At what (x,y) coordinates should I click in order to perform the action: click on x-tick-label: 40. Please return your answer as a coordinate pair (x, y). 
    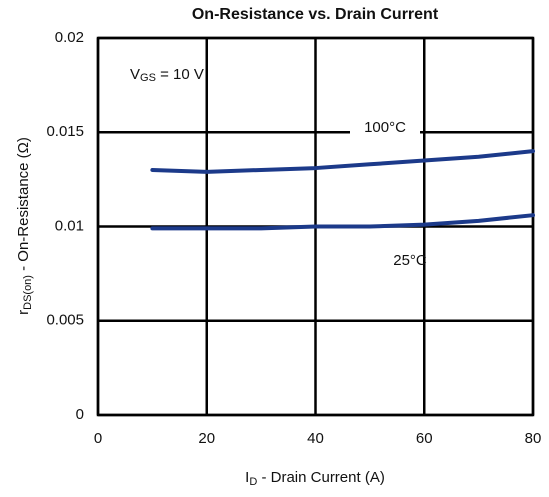
    Looking at the image, I should click on (315, 438).